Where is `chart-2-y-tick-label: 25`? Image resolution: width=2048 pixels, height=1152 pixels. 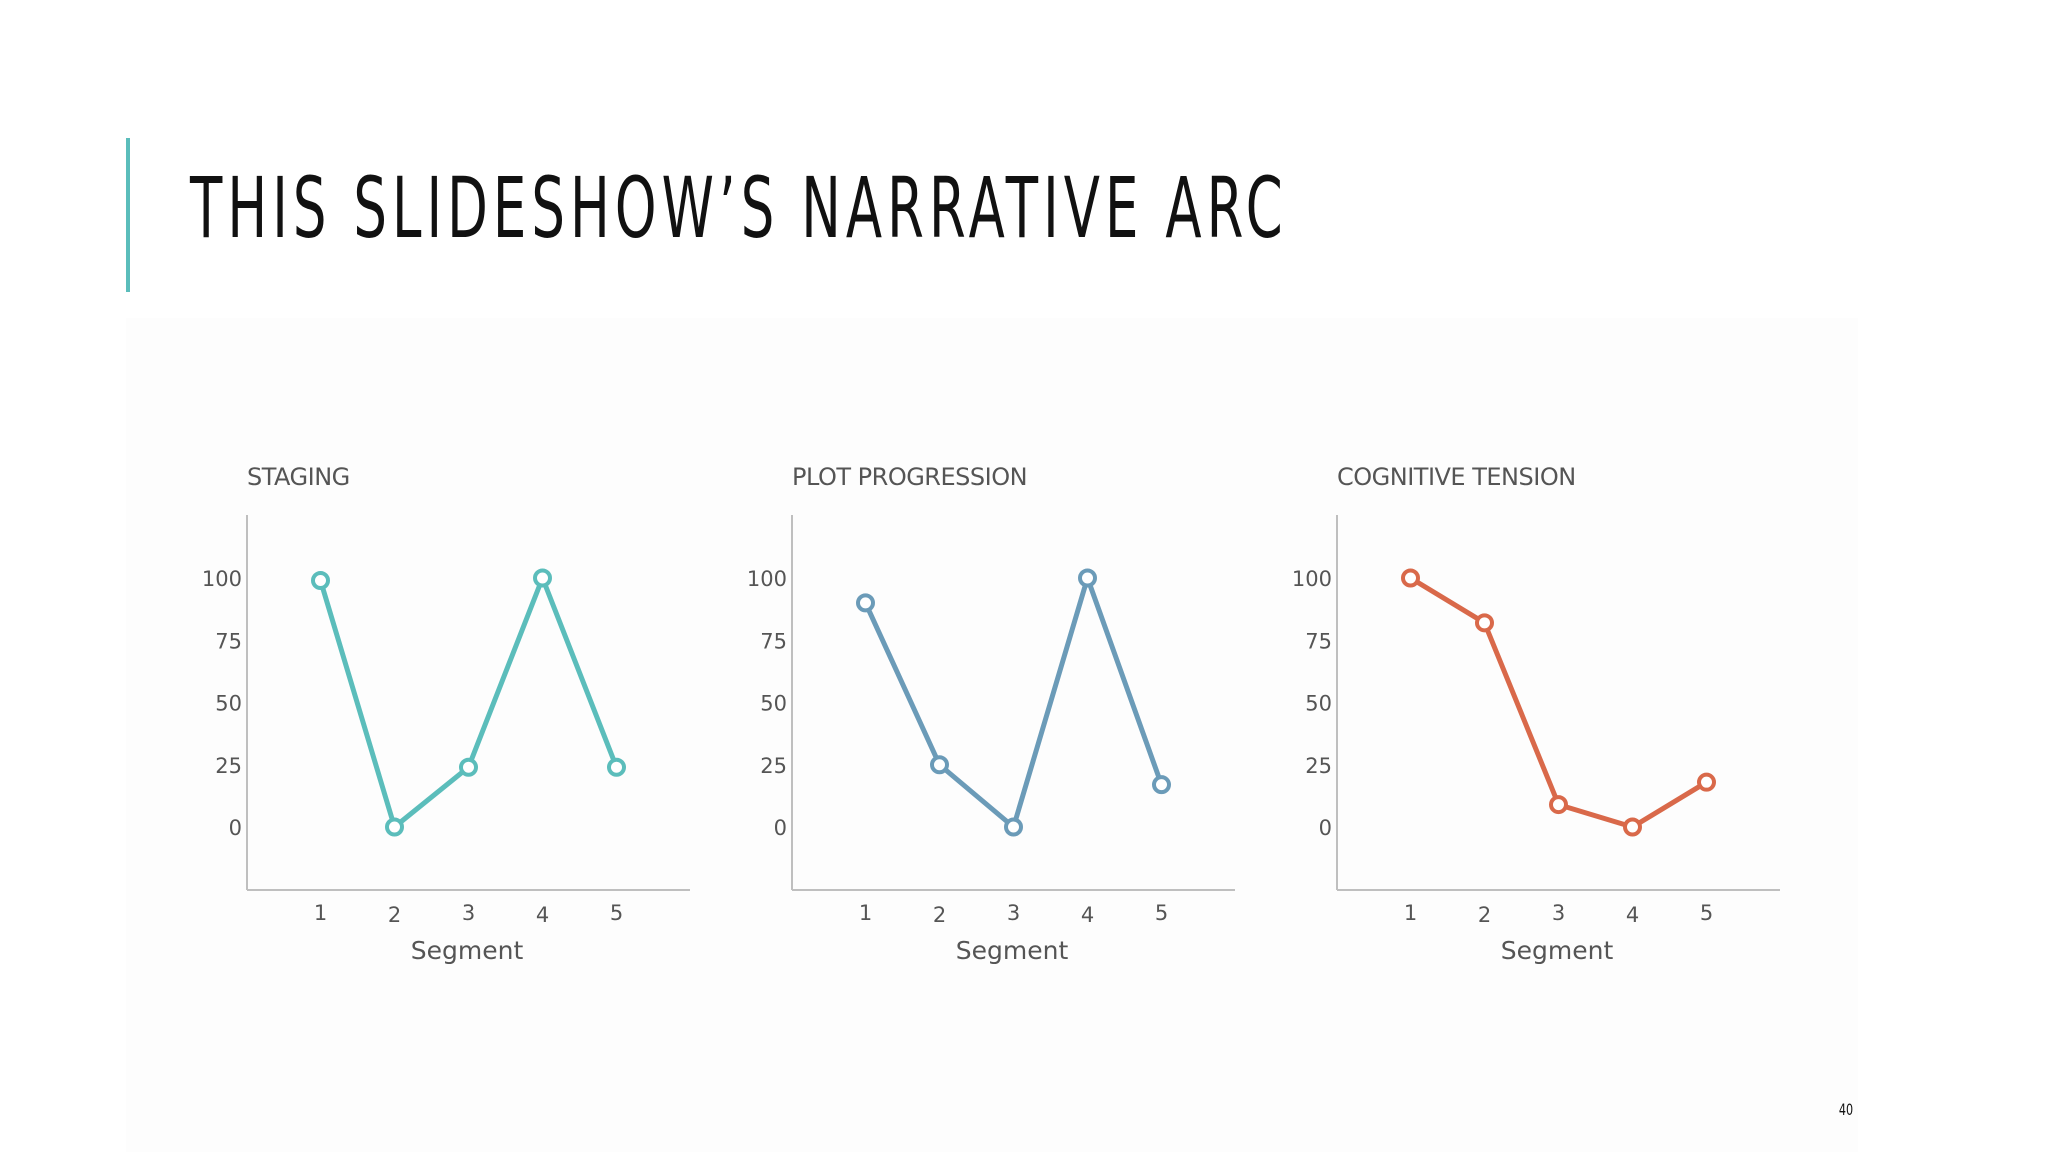 chart-2-y-tick-label: 25 is located at coordinates (773, 766).